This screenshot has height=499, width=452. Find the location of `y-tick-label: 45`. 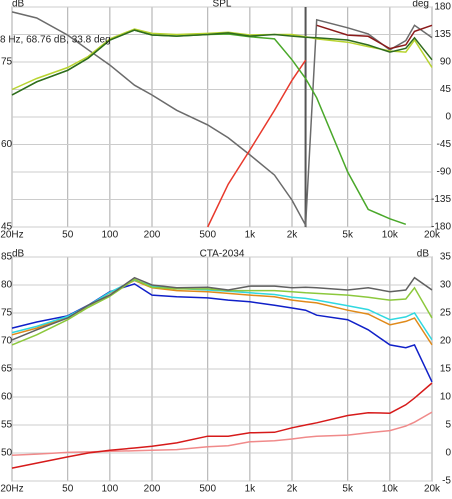

y-tick-label: 45 is located at coordinates (7, 227).